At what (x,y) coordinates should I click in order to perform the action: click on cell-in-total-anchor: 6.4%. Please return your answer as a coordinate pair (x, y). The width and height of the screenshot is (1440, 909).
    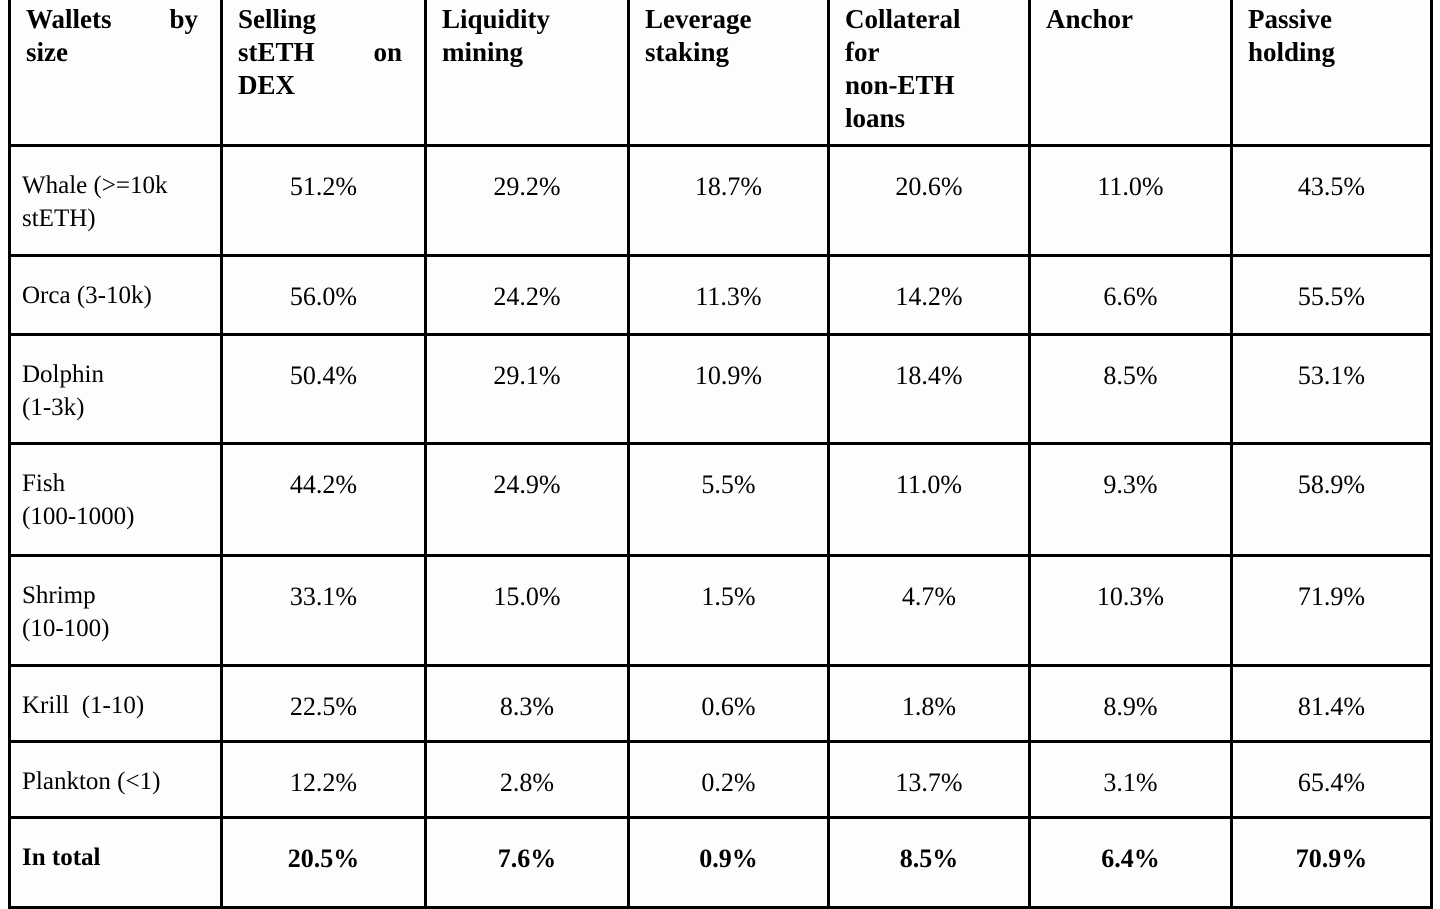
    Looking at the image, I should click on (1130, 862).